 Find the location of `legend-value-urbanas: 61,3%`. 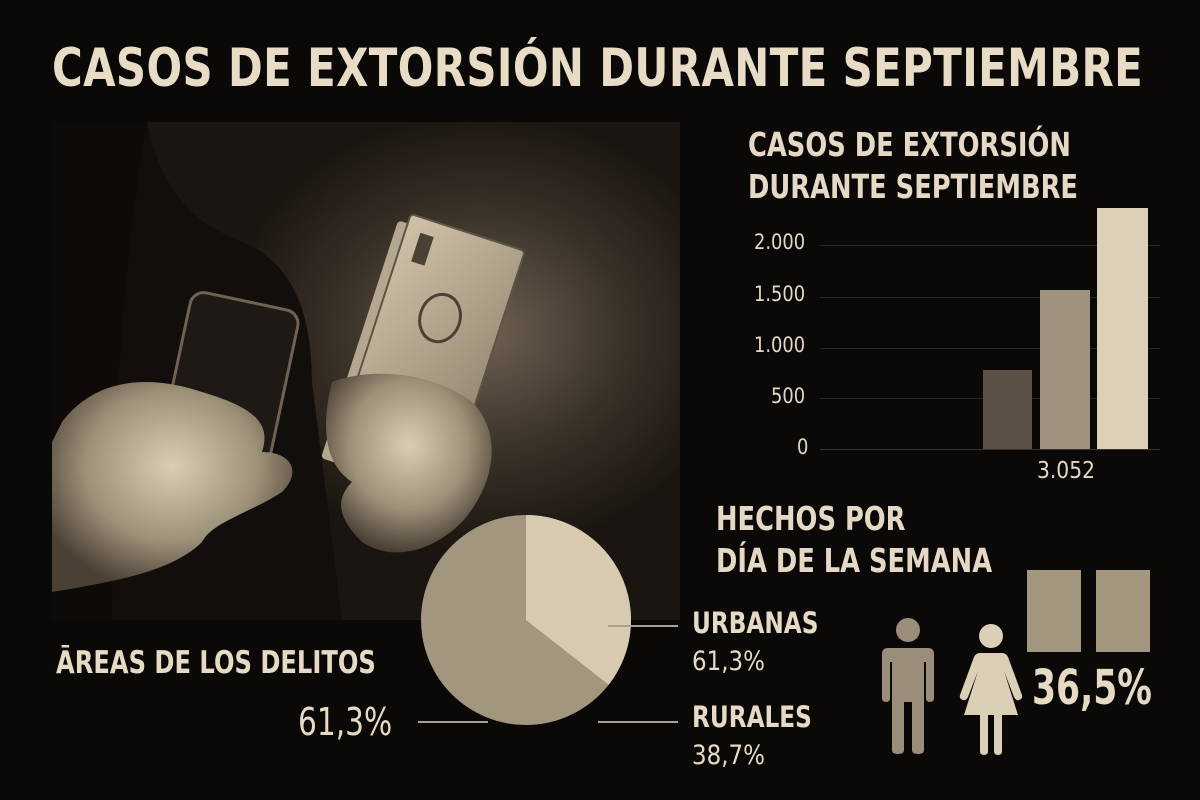

legend-value-urbanas: 61,3% is located at coordinates (728, 661).